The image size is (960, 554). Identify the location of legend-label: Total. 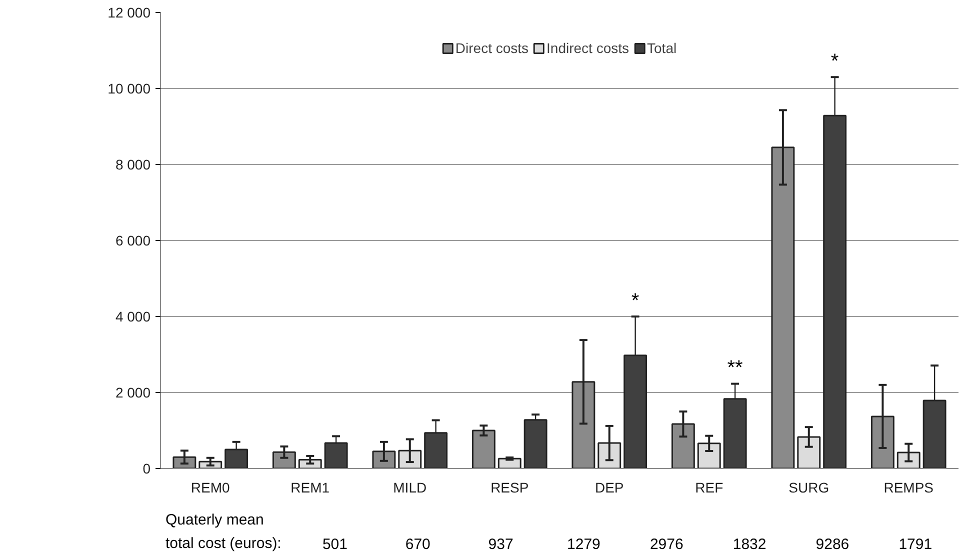
(662, 48).